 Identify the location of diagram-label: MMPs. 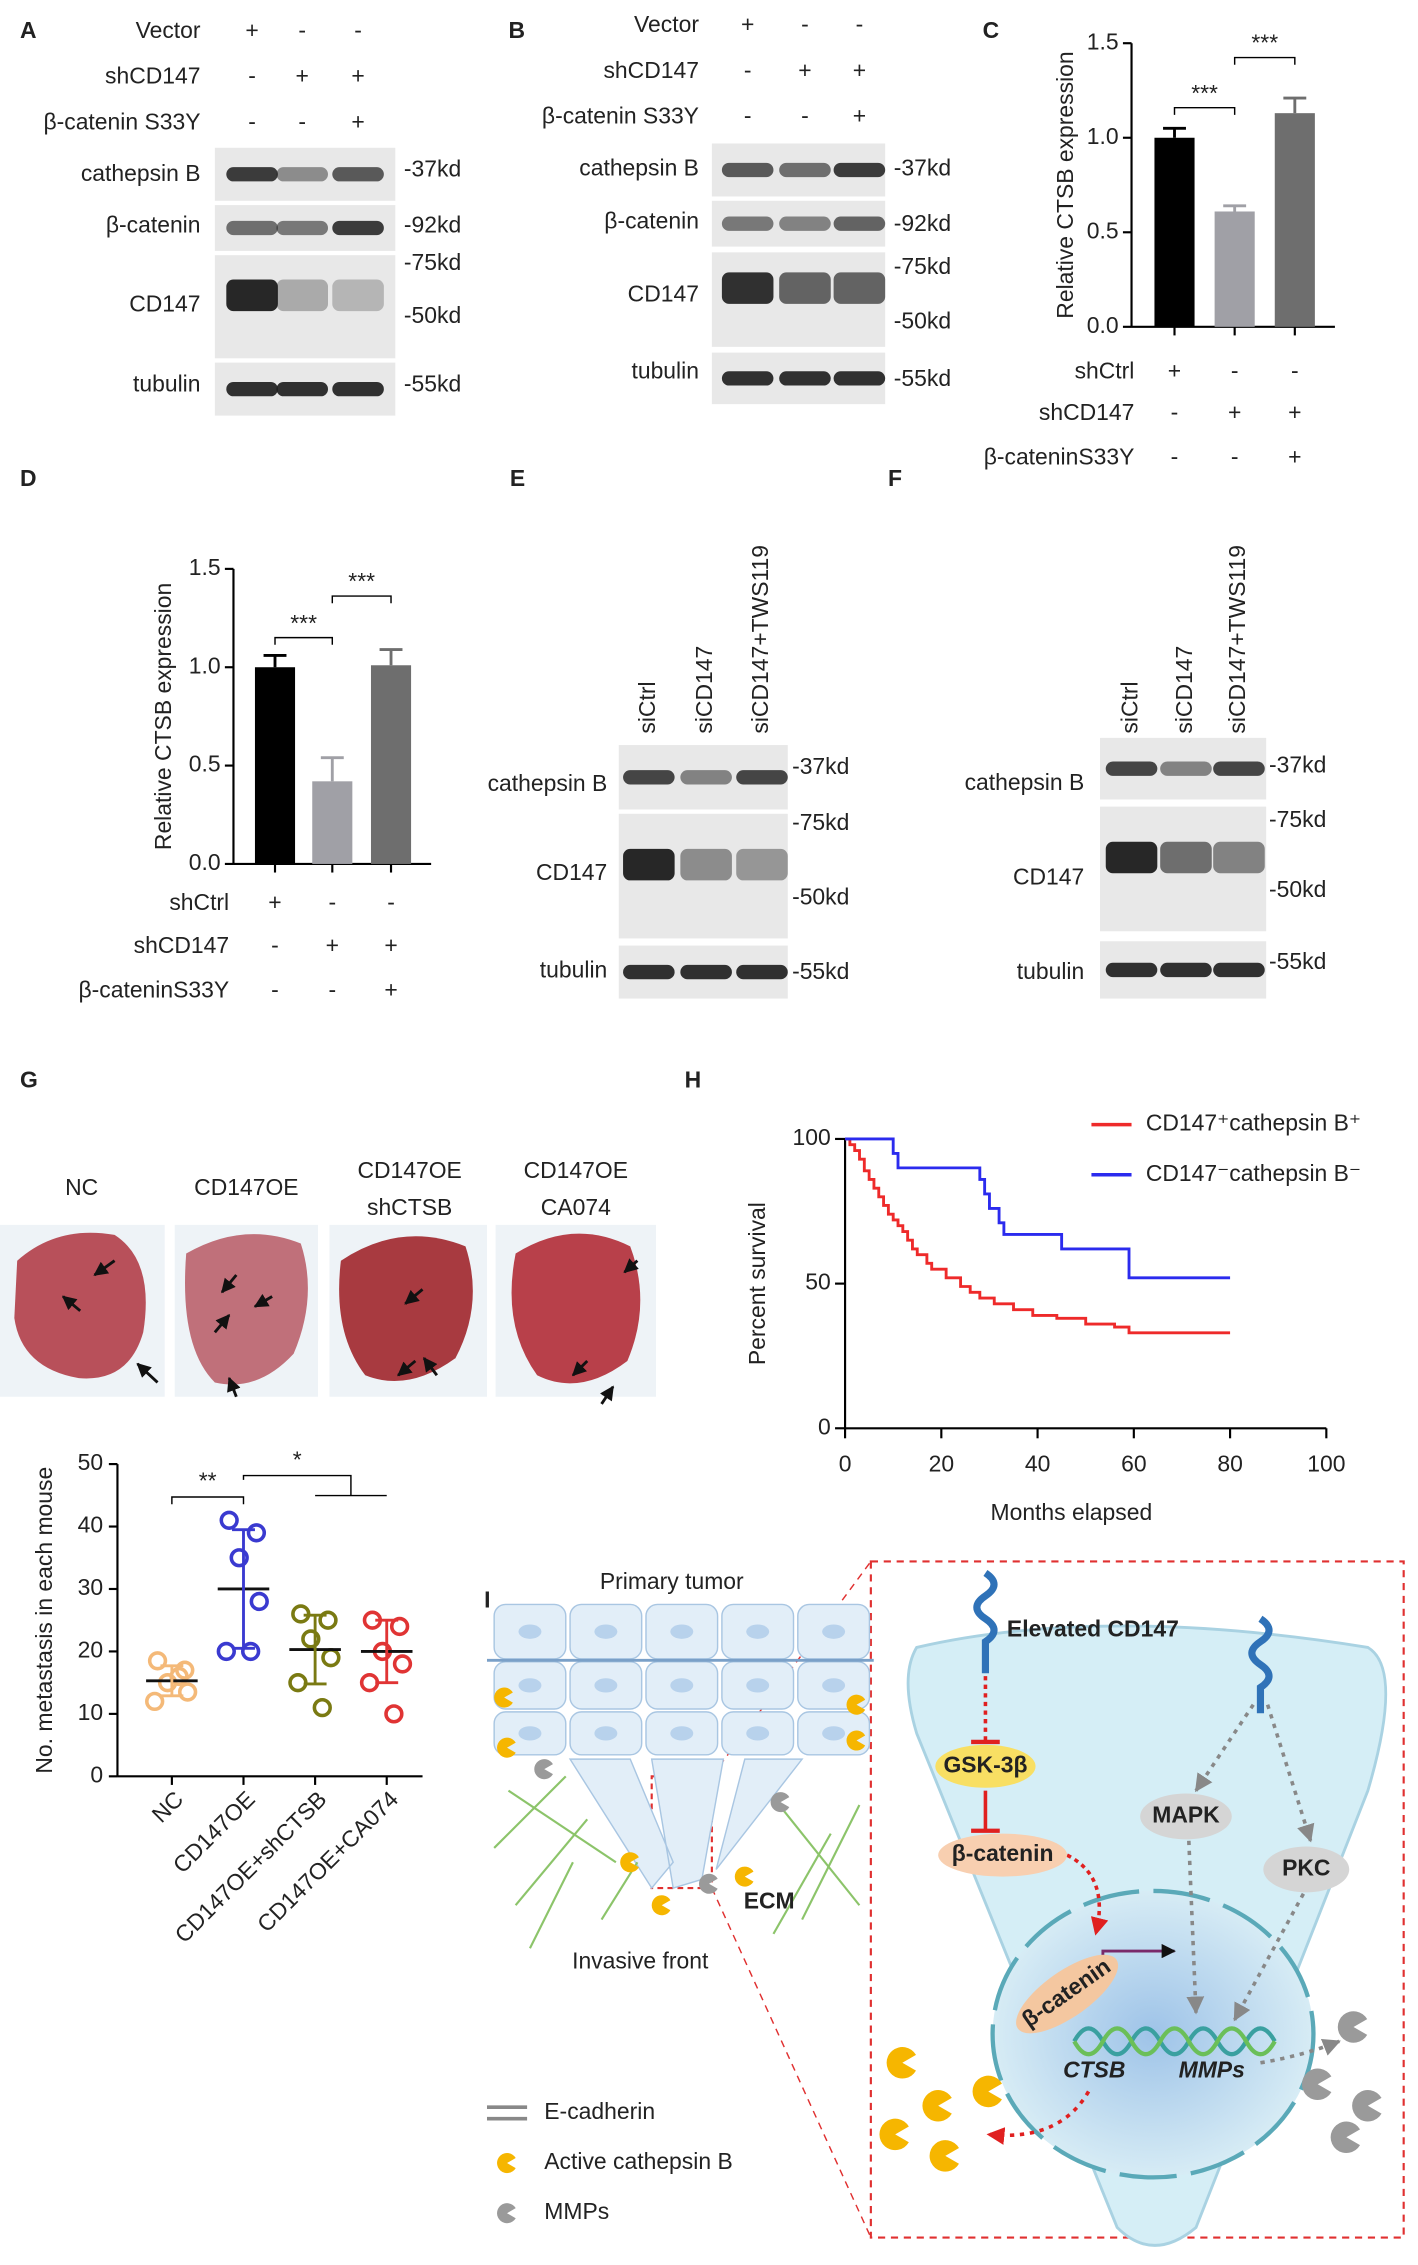
(1212, 2069).